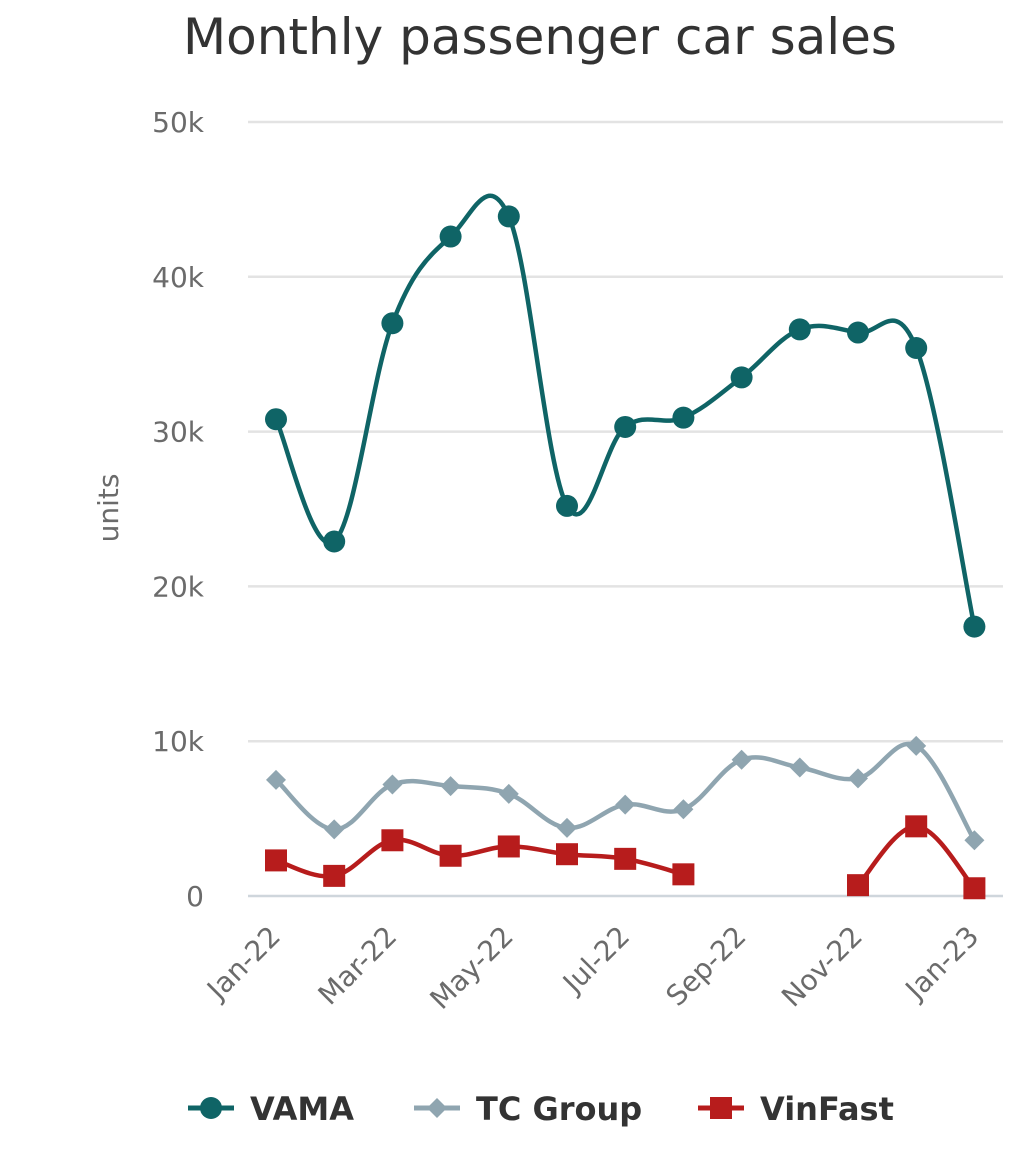  Describe the element at coordinates (437, 1108) in the screenshot. I see `legend-marker-diamond-icon` at that location.